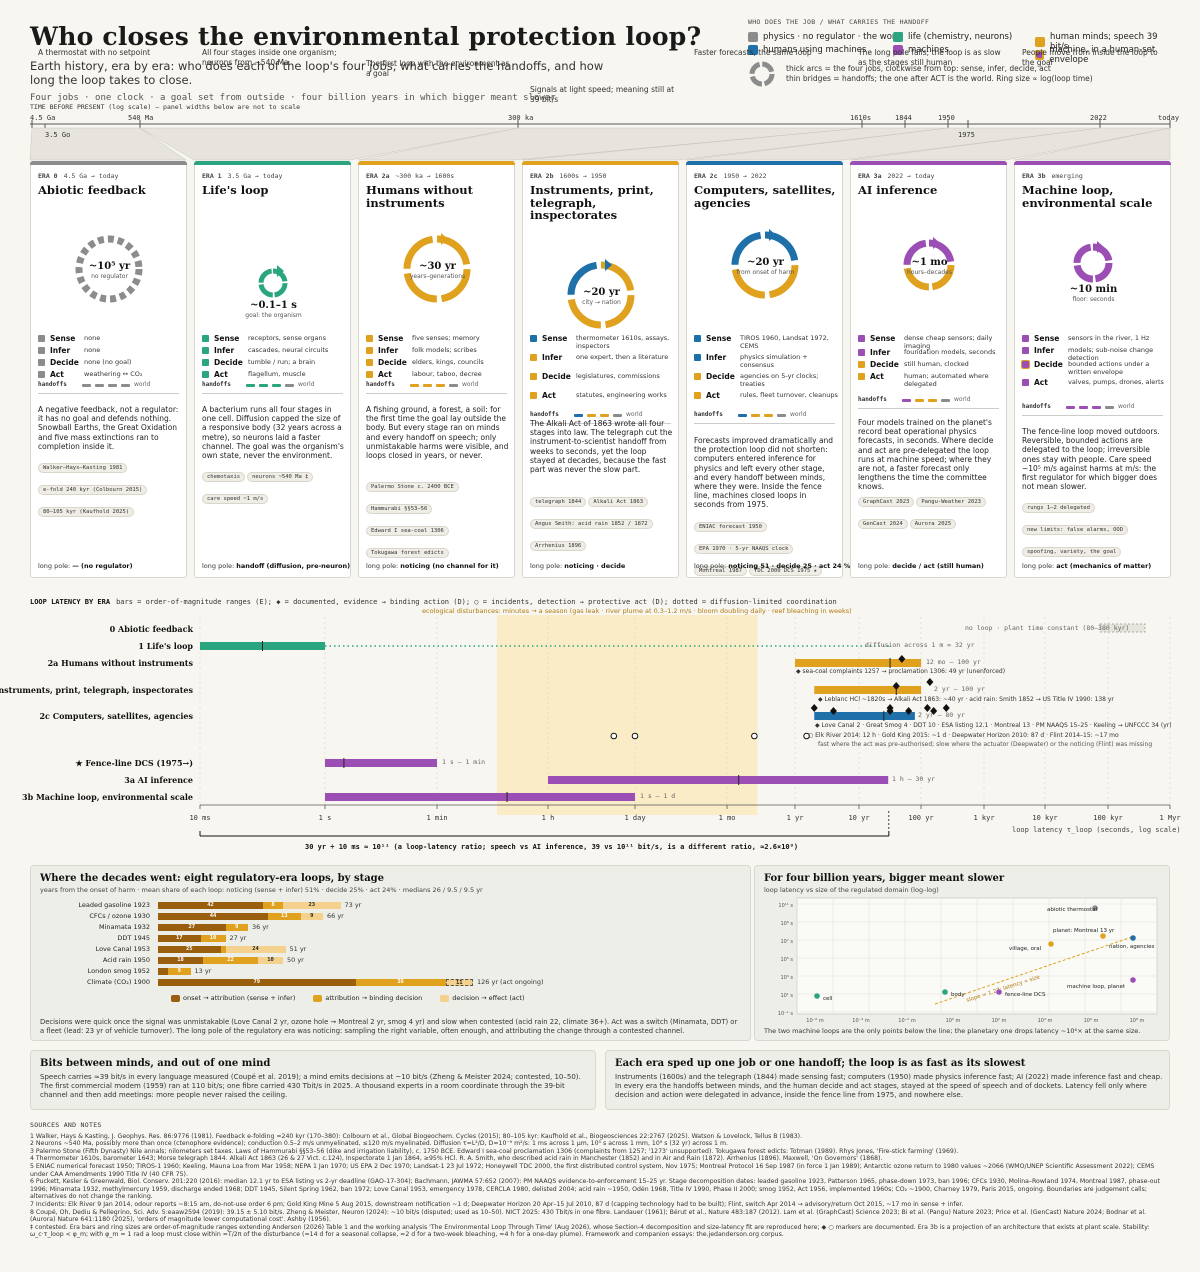 This screenshot has width=1200, height=1272. I want to click on scatter-label: village, oral, so click(1025, 949).